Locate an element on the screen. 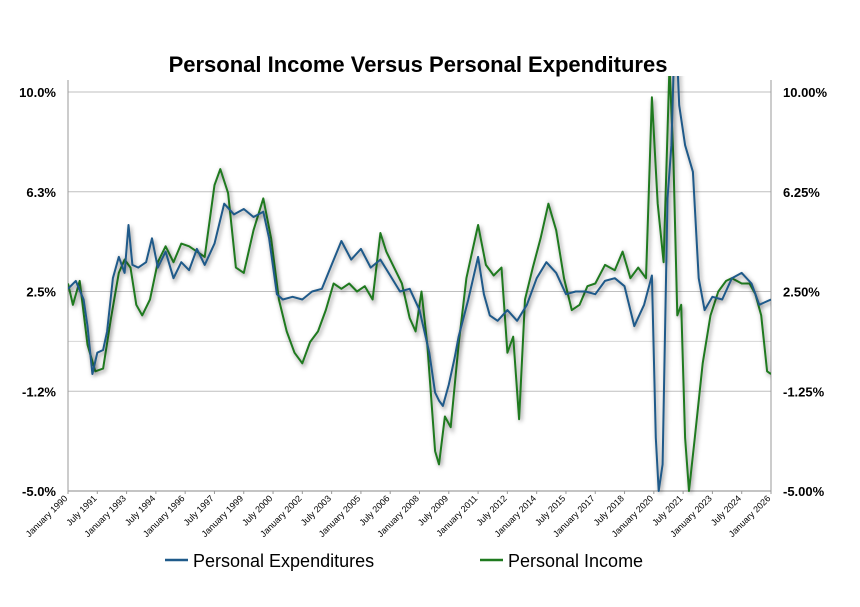 This screenshot has width=860, height=607. y-tick-label-right: 2.50% is located at coordinates (801, 292).